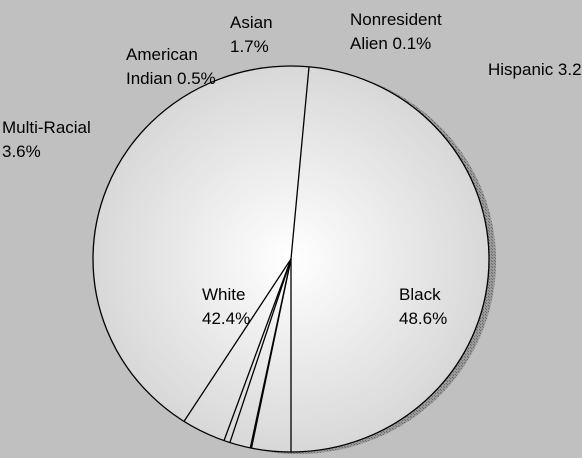 The image size is (582, 458). I want to click on slice-label-line: Multi-Racial, so click(46, 127).